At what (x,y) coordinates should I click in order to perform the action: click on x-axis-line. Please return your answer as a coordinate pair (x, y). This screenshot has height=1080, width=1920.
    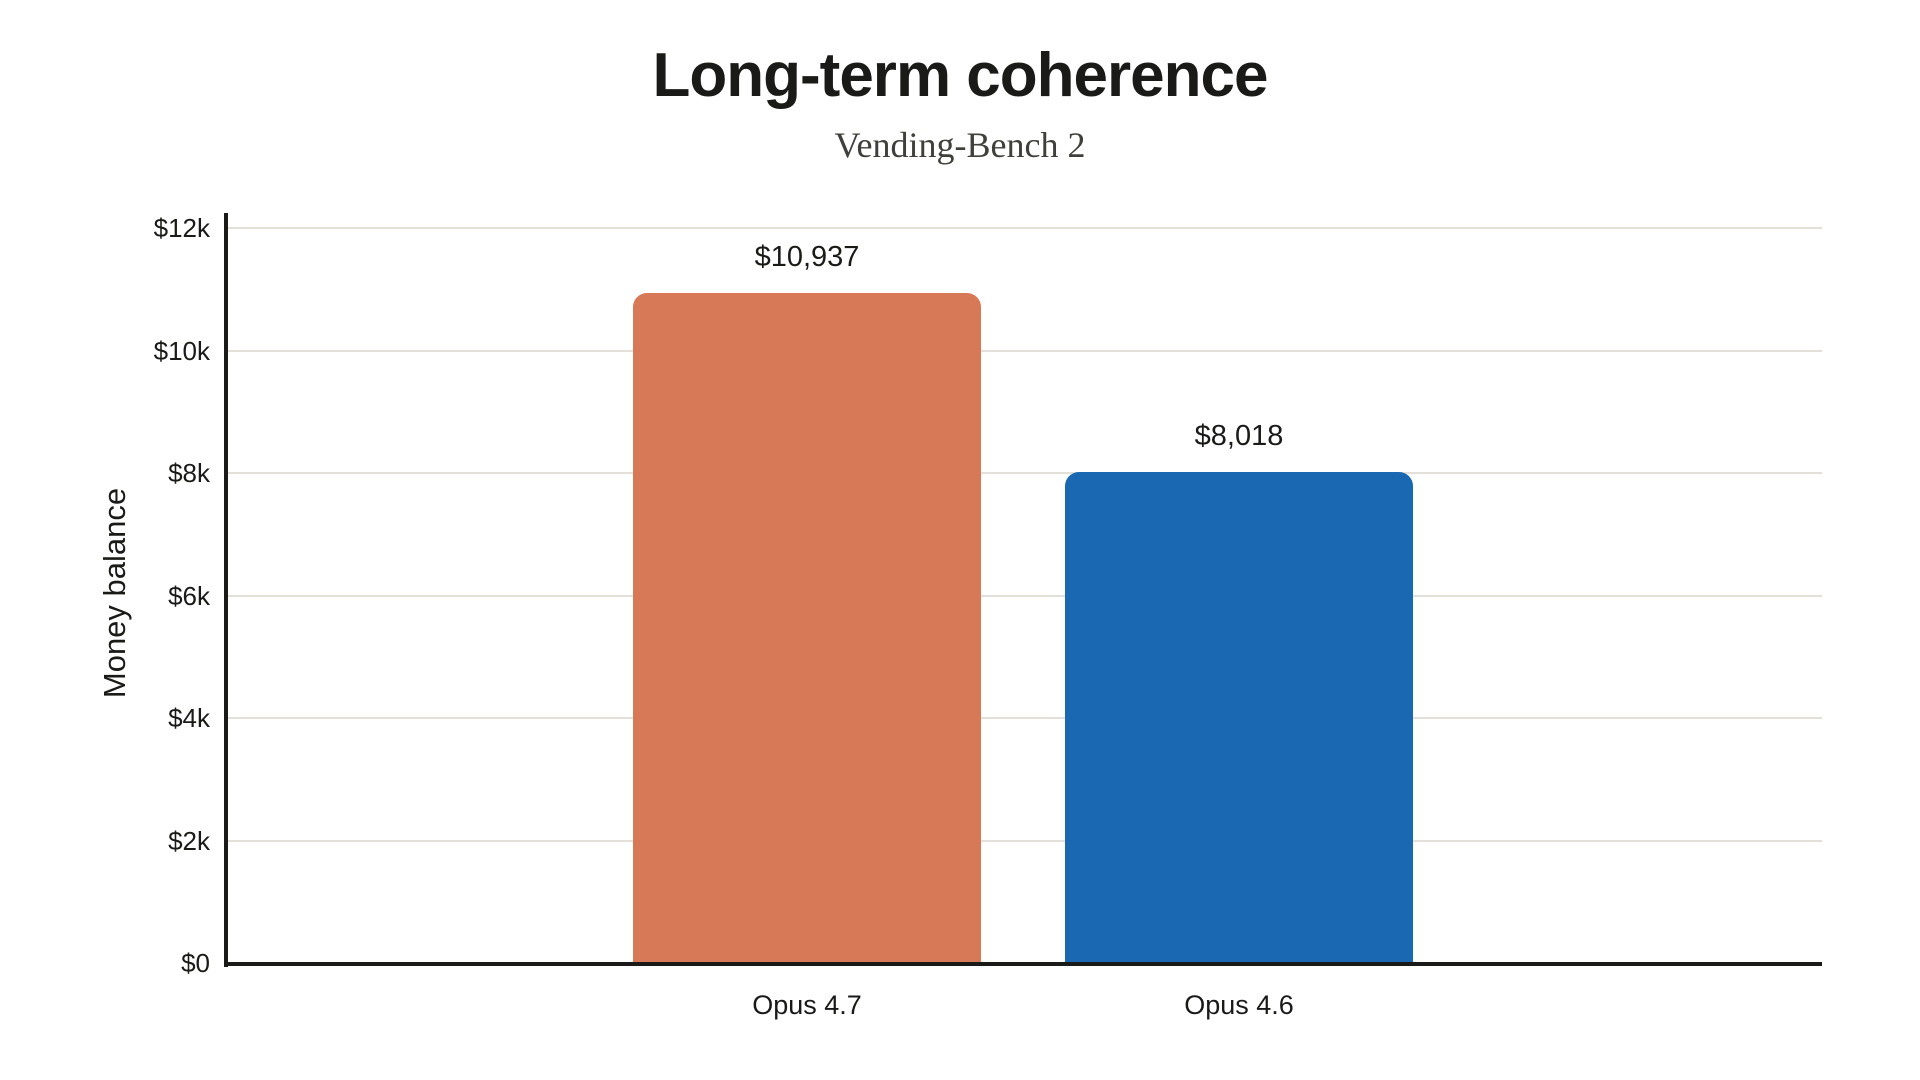
    Looking at the image, I should click on (1023, 964).